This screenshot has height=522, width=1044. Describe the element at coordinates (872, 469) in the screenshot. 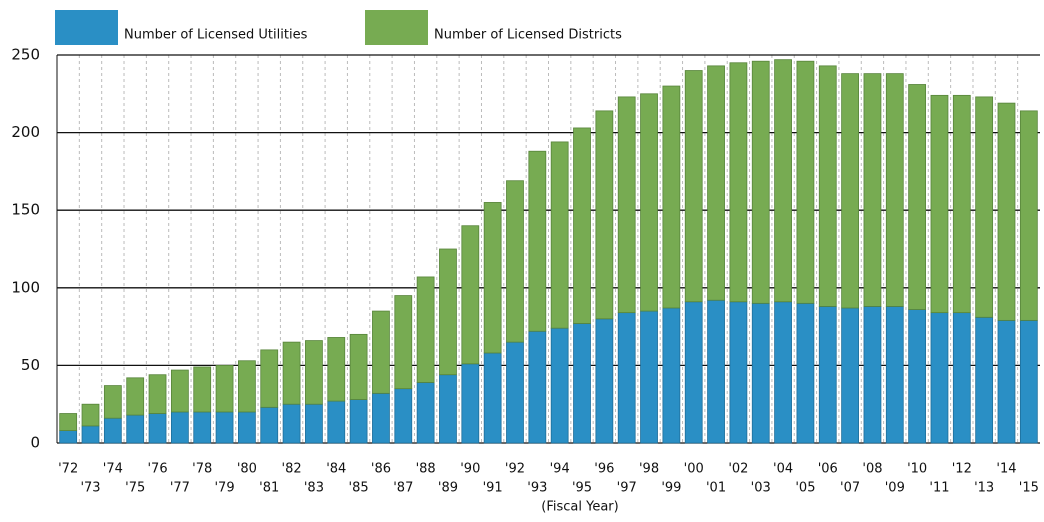

I see `x-tick-label: '08` at that location.